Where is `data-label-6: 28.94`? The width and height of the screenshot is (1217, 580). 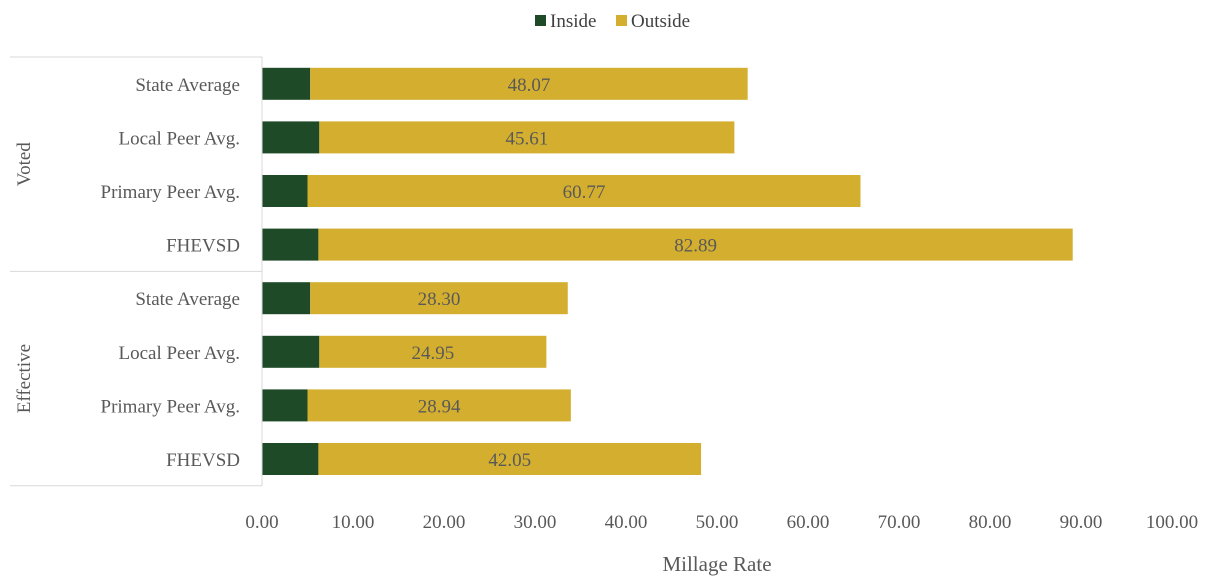
data-label-6: 28.94 is located at coordinates (439, 406).